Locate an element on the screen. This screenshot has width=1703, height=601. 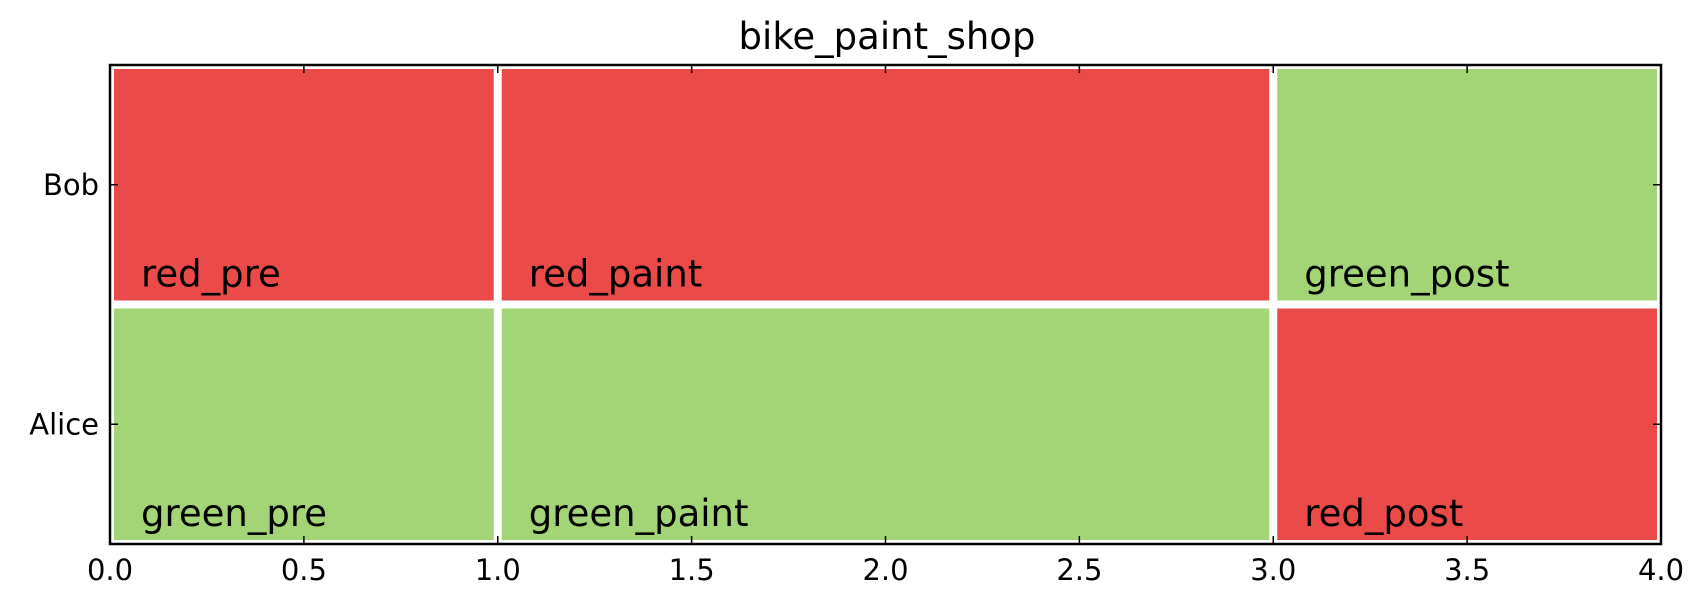
y-tick-label-alice: Alice is located at coordinates (64, 424).